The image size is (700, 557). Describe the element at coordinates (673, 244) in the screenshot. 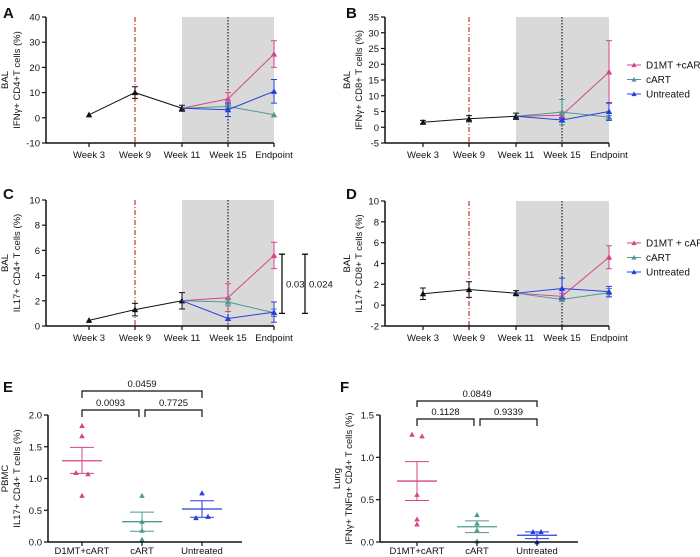

I see `legend-label: D1MT + cART` at that location.